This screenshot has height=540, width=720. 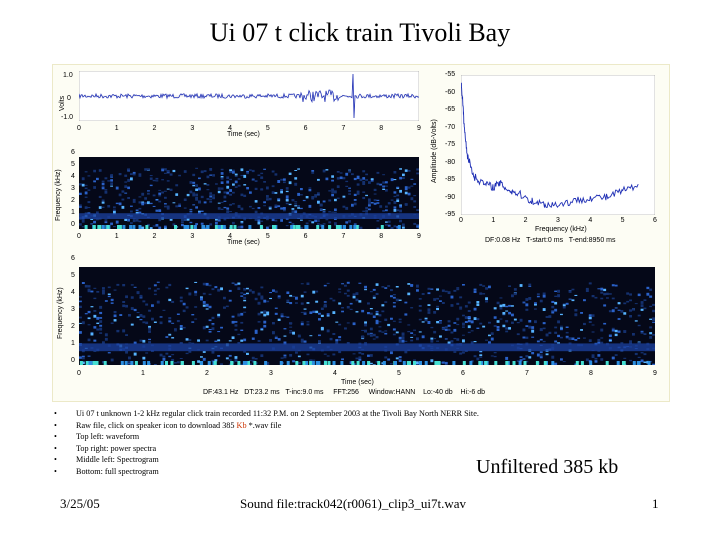 What do you see at coordinates (367, 347) in the screenshot?
I see `spectrogram-band` at bounding box center [367, 347].